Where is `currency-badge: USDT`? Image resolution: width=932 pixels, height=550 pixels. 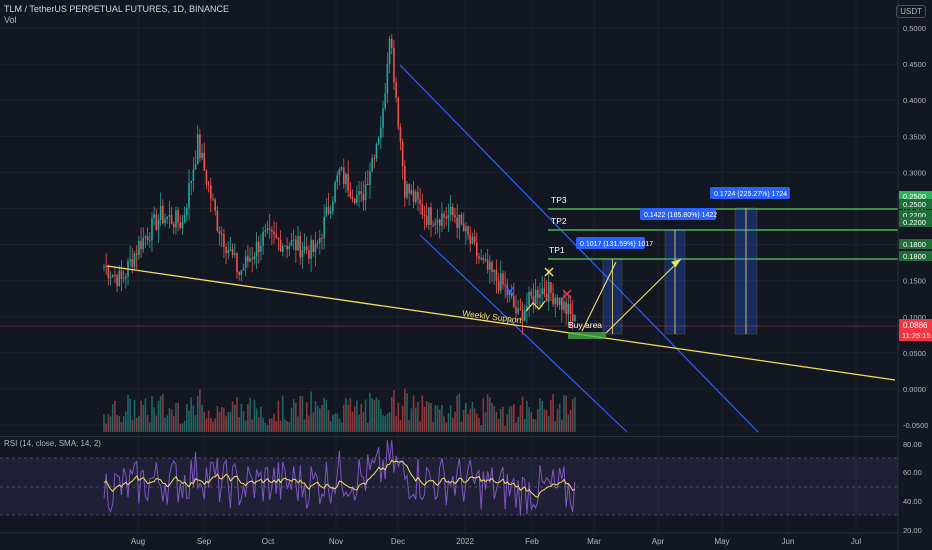
currency-badge: USDT is located at coordinates (911, 11).